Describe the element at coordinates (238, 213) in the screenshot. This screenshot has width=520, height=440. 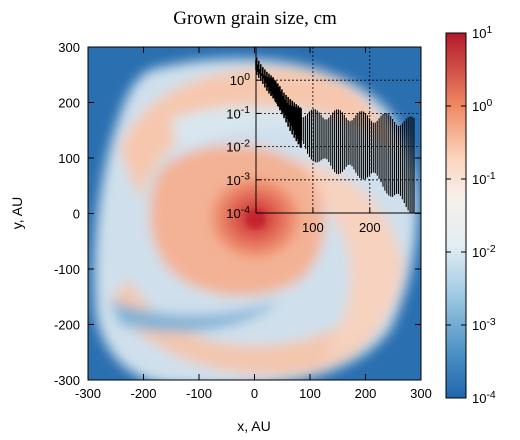
I see `inset-y-tick-label: 10⁻⁴` at that location.